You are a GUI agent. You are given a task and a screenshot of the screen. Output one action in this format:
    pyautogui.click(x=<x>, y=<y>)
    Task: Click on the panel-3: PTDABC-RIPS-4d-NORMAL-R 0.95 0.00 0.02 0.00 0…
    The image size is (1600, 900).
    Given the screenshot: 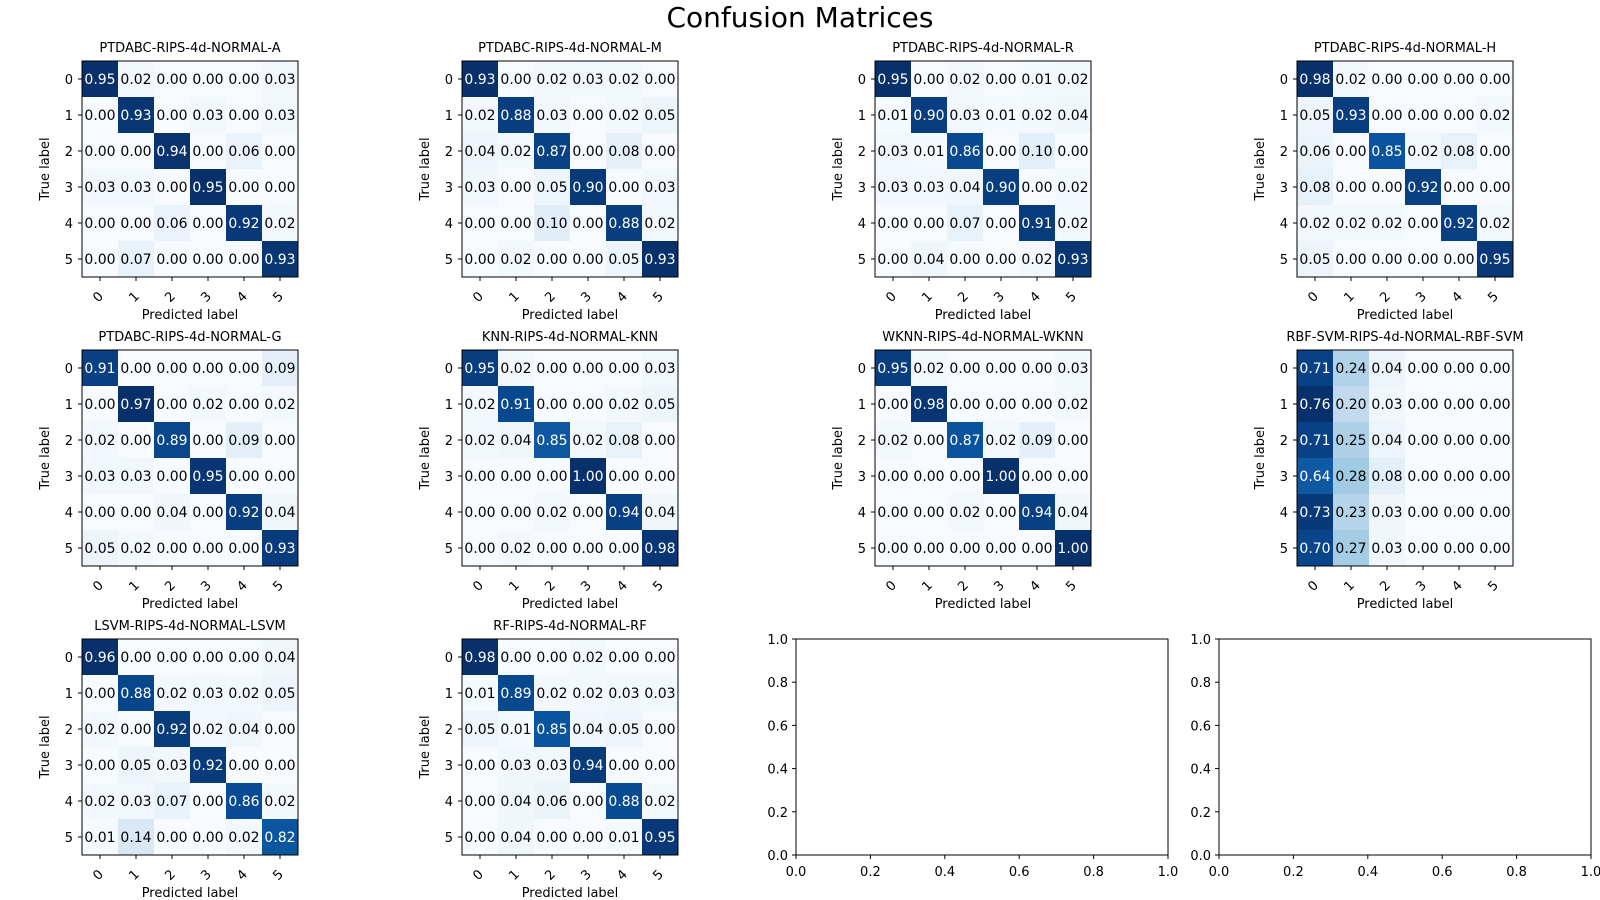 What is the action you would take?
    pyautogui.click(x=961, y=182)
    